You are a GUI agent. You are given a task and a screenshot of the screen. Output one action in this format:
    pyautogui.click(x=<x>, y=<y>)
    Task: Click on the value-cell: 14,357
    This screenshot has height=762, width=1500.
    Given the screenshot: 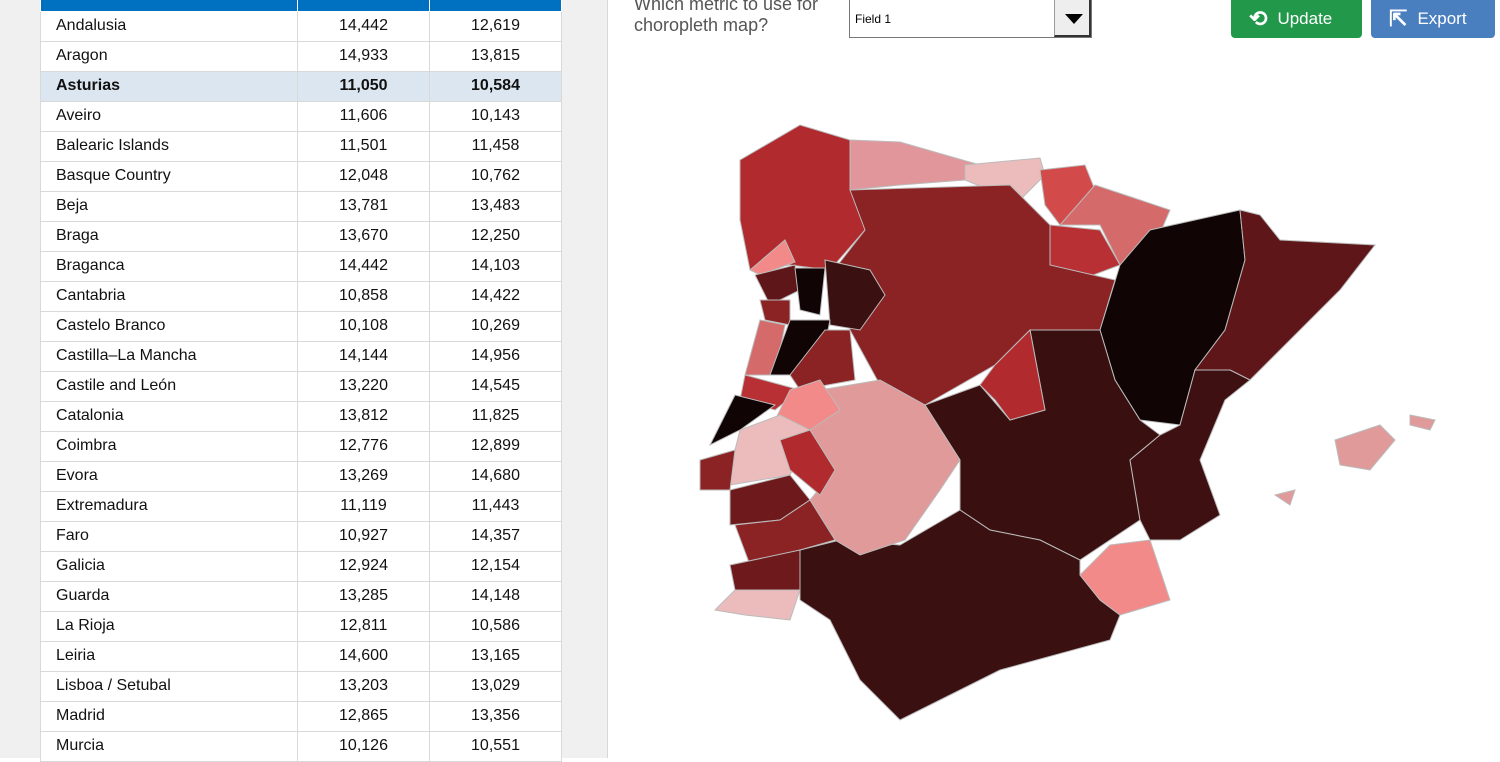 What is the action you would take?
    pyautogui.click(x=495, y=536)
    